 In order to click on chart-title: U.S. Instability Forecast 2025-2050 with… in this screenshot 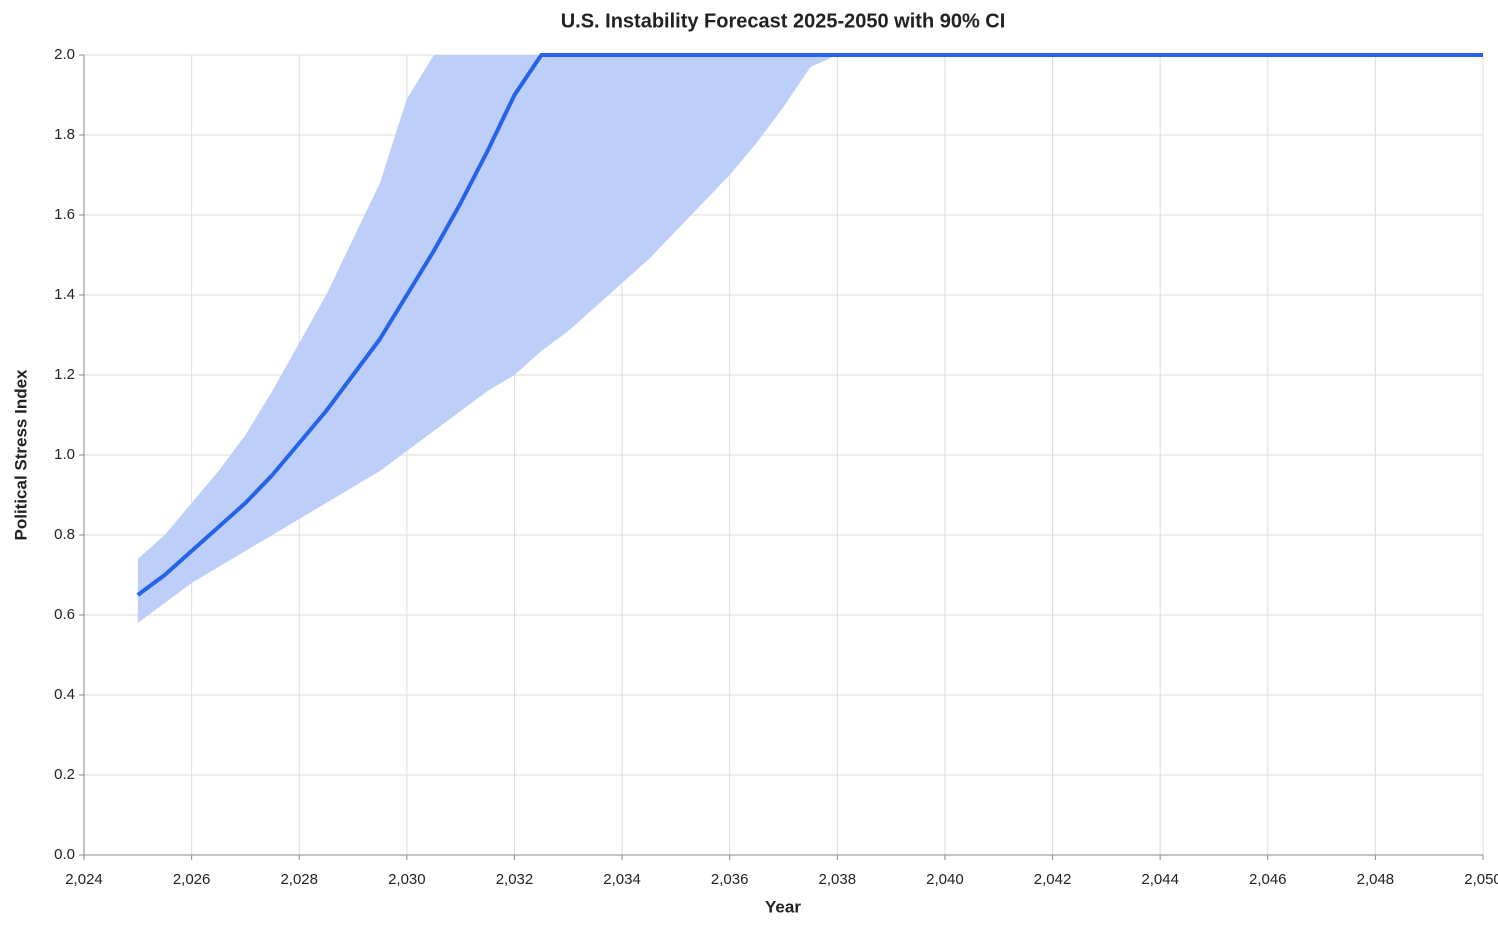, I will do `click(783, 21)`.